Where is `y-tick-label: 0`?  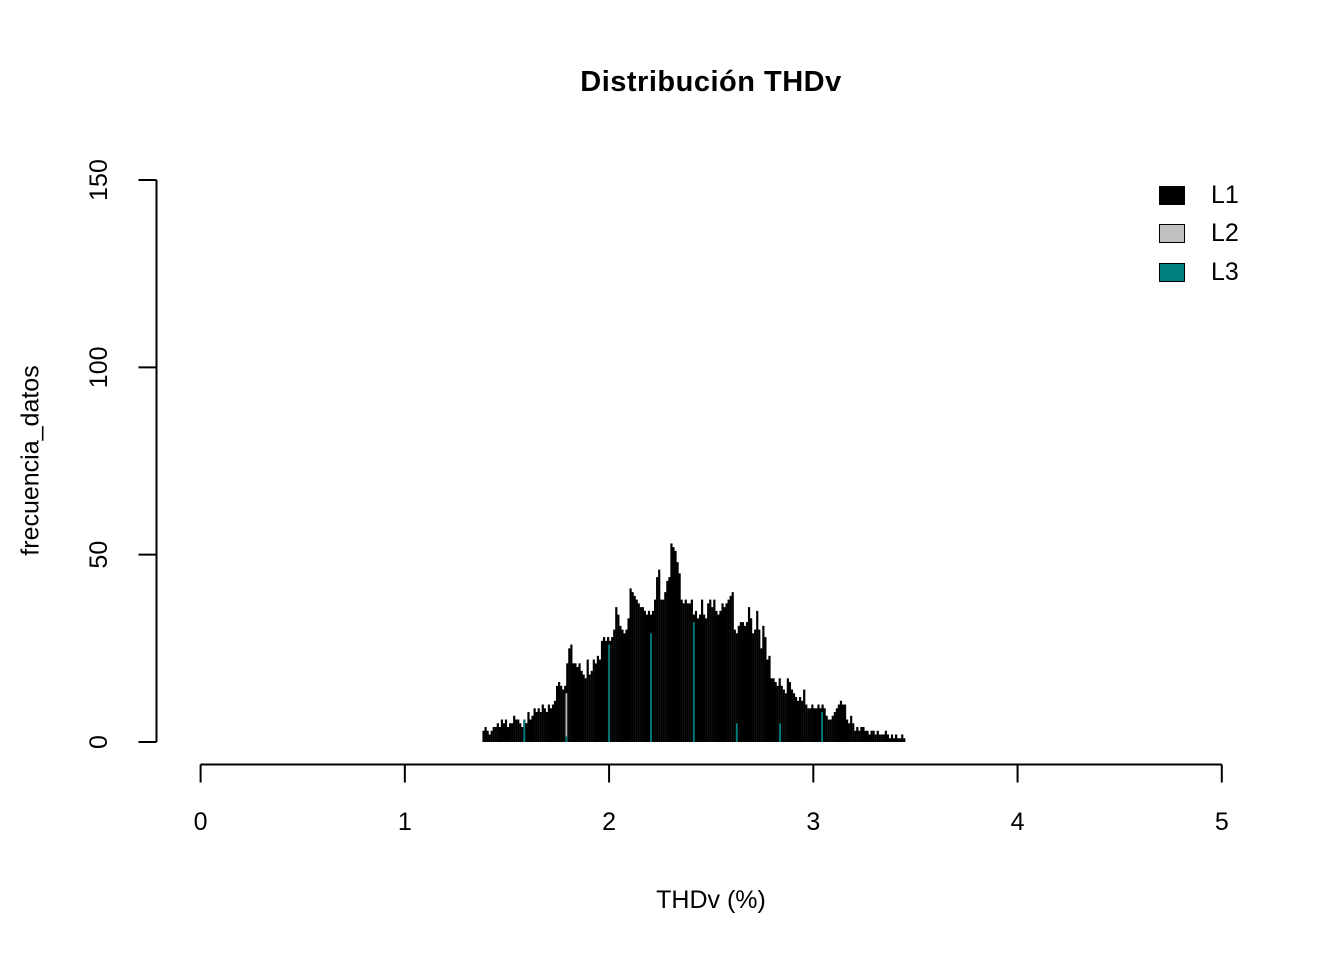
y-tick-label: 0 is located at coordinates (99, 742).